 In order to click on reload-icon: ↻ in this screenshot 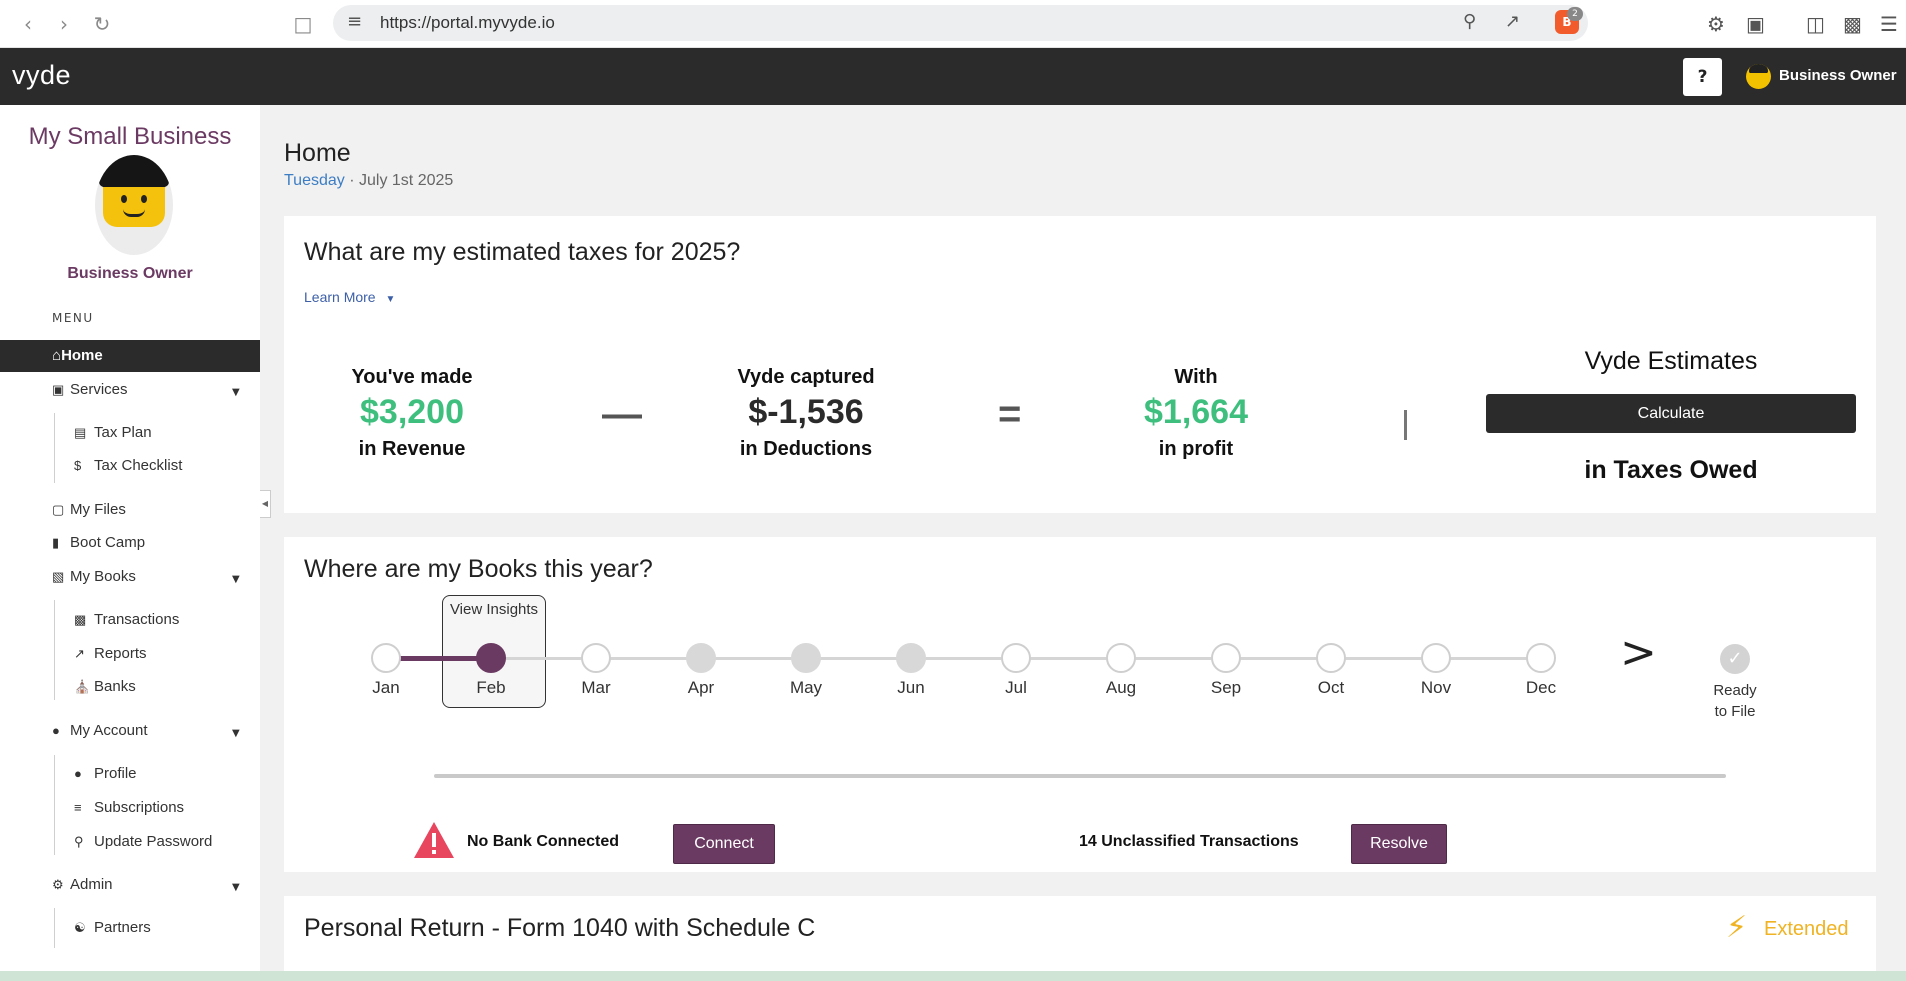, I will do `click(102, 24)`.